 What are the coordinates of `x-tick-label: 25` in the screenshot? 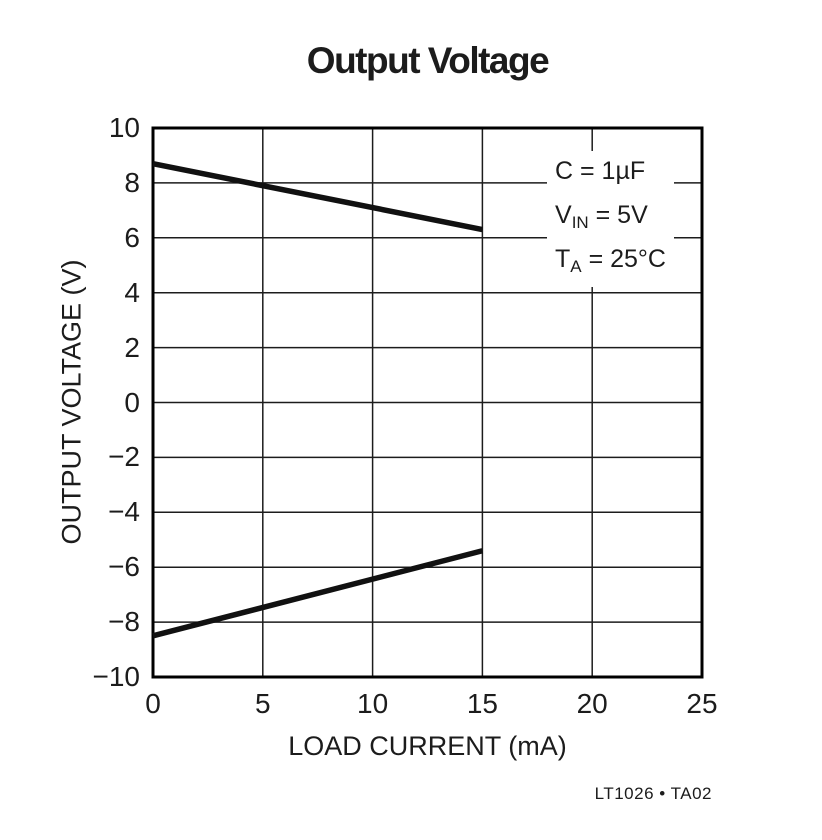 It's located at (702, 703).